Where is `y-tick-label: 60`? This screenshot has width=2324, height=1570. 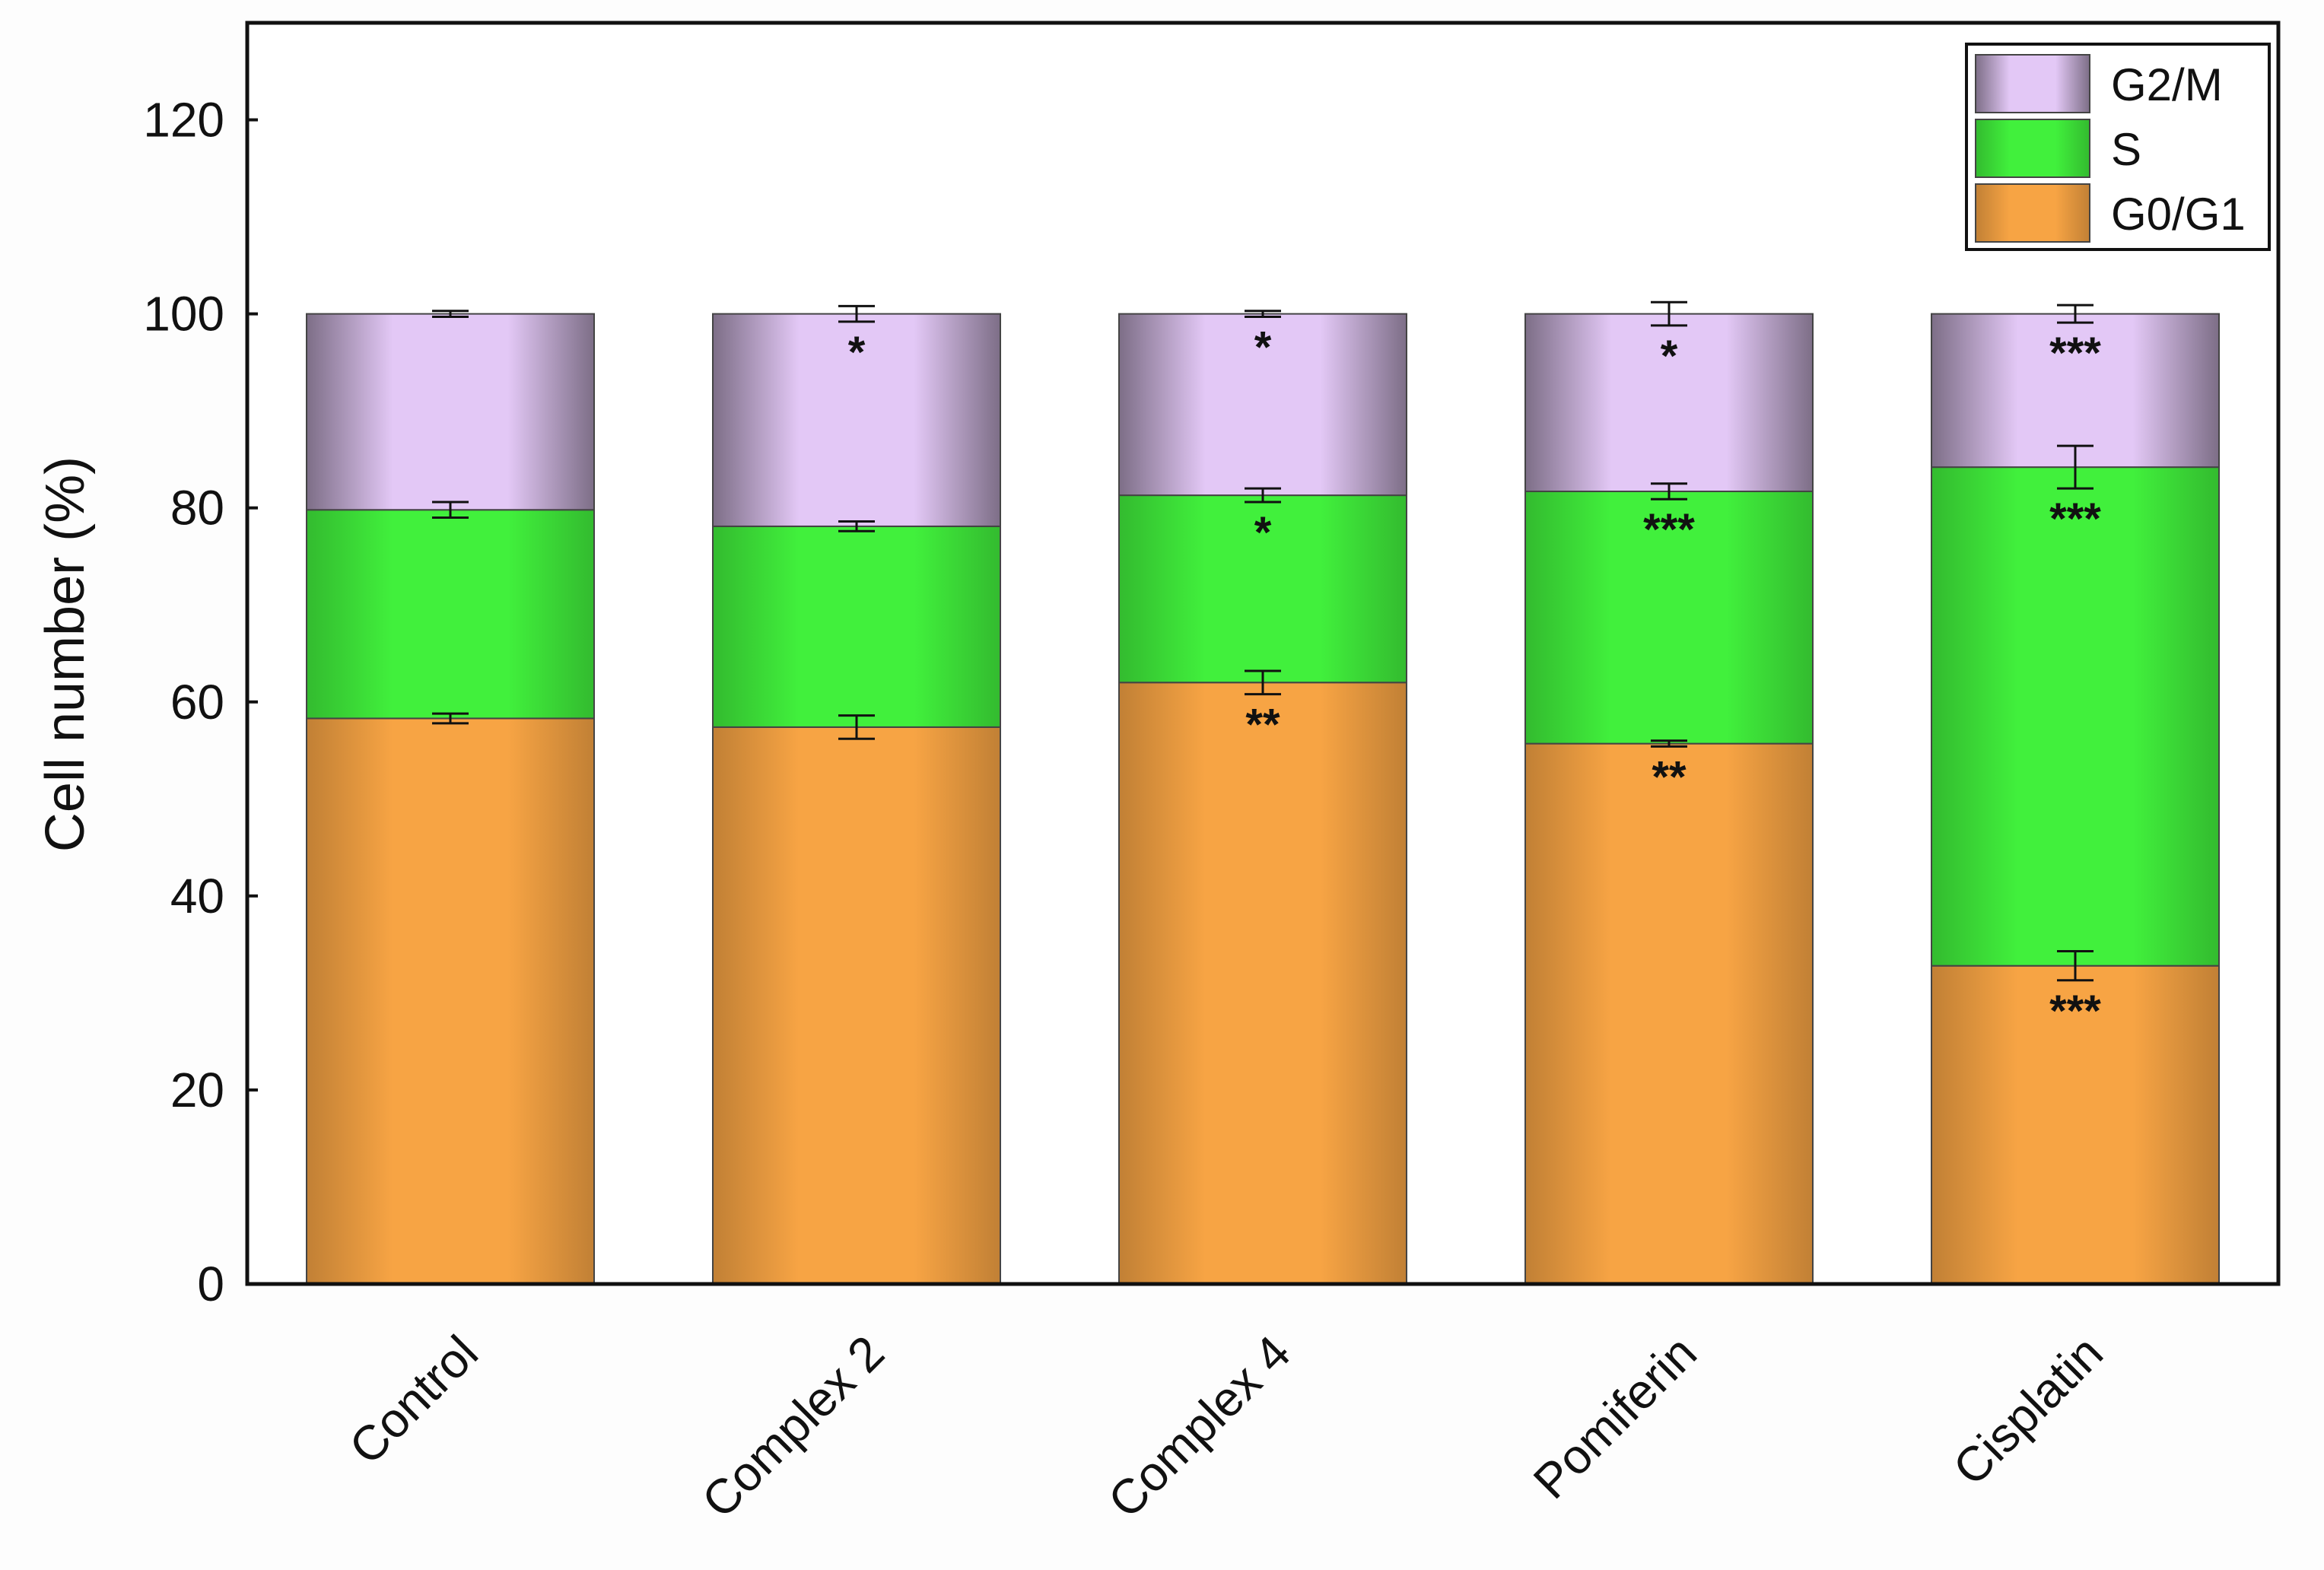 y-tick-label: 60 is located at coordinates (197, 702).